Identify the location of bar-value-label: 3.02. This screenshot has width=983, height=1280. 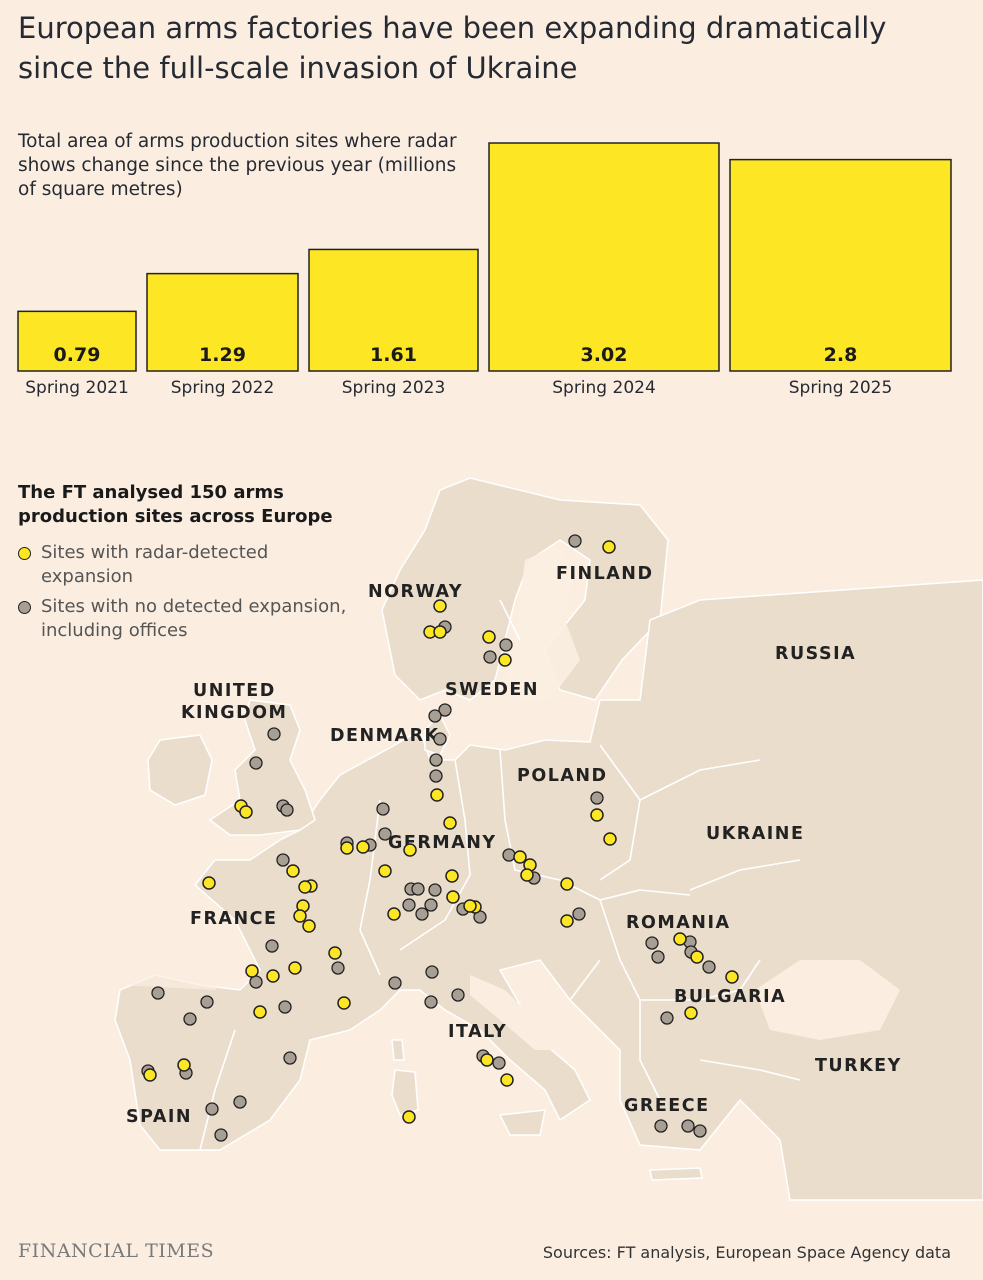
(604, 355).